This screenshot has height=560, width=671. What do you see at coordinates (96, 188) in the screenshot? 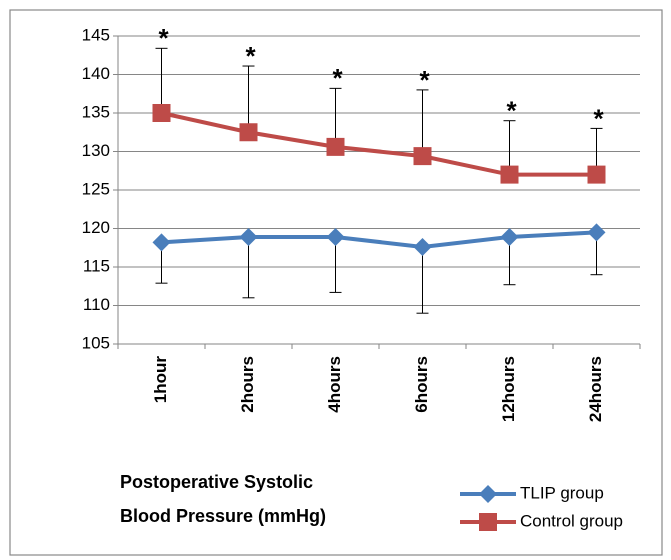
I see `y-tick-label: 125` at bounding box center [96, 188].